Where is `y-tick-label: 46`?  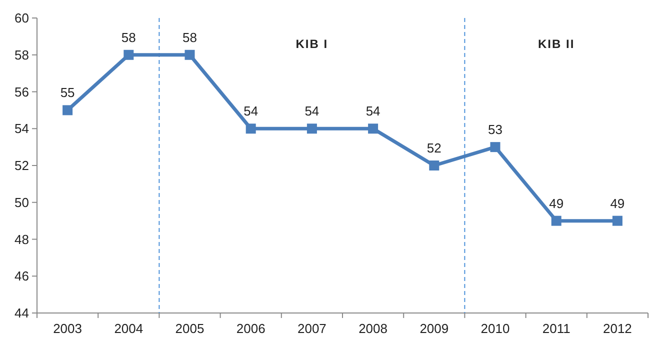
y-tick-label: 46 is located at coordinates (21, 276).